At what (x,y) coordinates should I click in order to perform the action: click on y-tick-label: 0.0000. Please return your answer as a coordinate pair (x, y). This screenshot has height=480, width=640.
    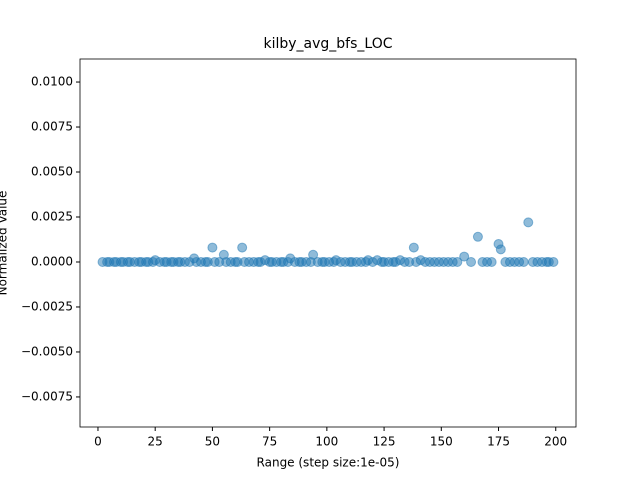
    Looking at the image, I should click on (52, 261).